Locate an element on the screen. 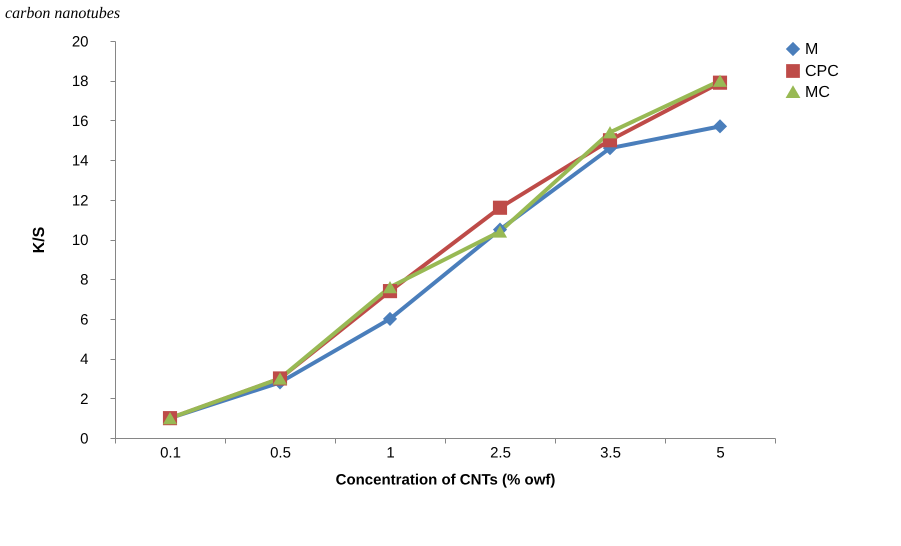 This screenshot has width=901, height=546. x-axis-title: Concentration of CNTs (% owf) is located at coordinates (446, 480).